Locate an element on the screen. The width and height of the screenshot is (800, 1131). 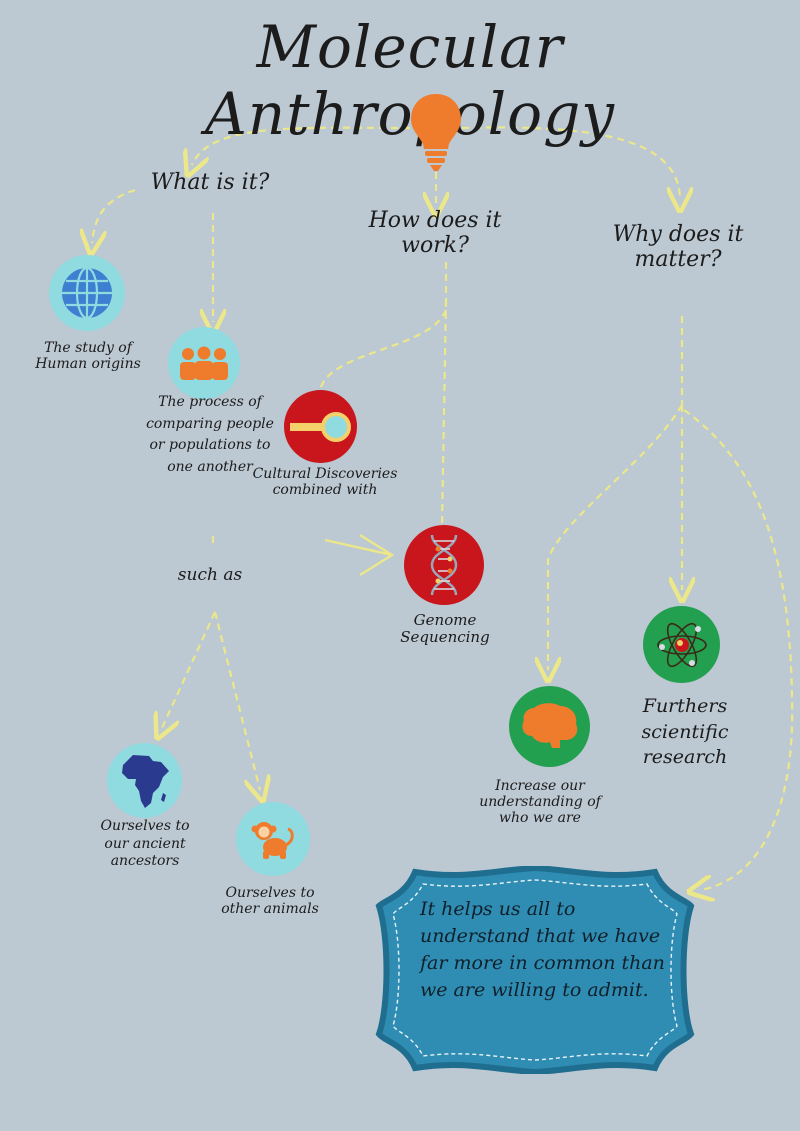
page-title: Molecular Anthropology is located at coordinates (410, 80).